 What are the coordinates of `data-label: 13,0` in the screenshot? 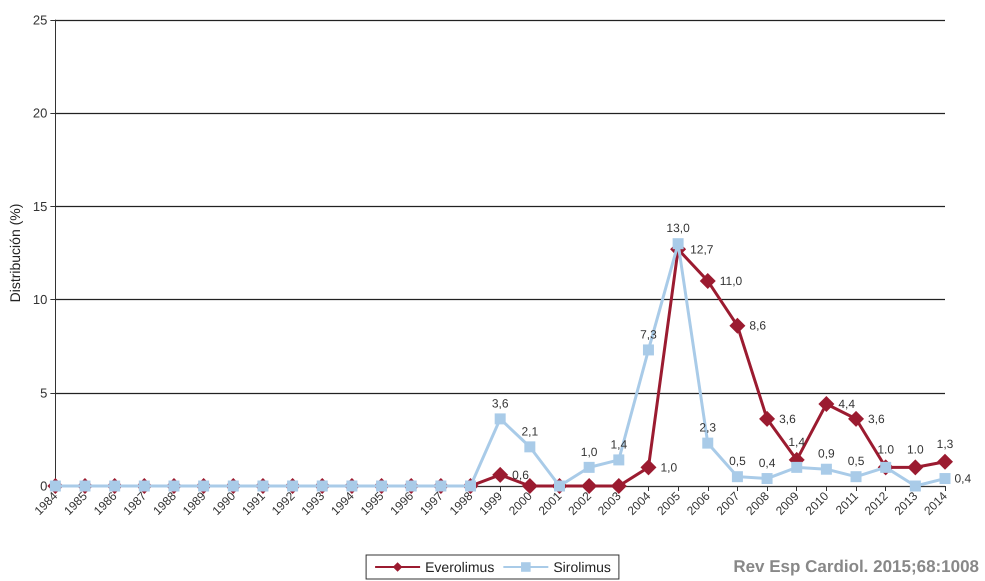 It's located at (678, 228).